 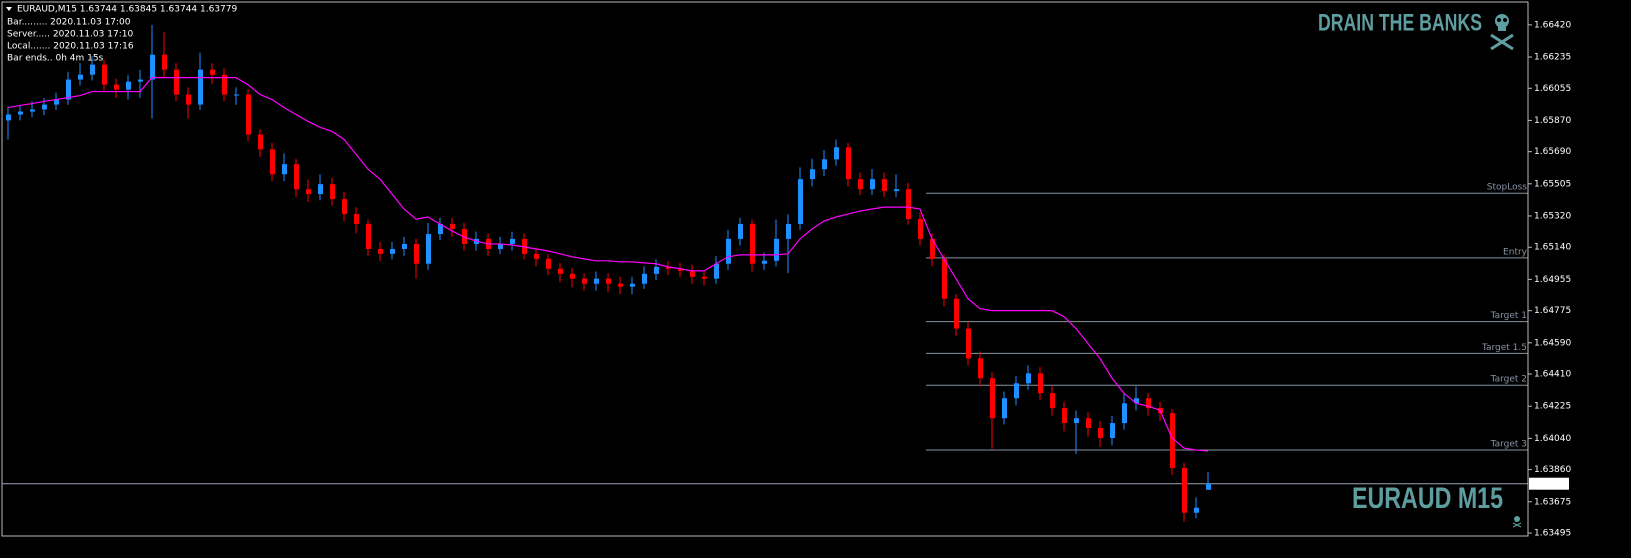 What do you see at coordinates (1552, 152) in the screenshot?
I see `y-tick-label: 1.65690` at bounding box center [1552, 152].